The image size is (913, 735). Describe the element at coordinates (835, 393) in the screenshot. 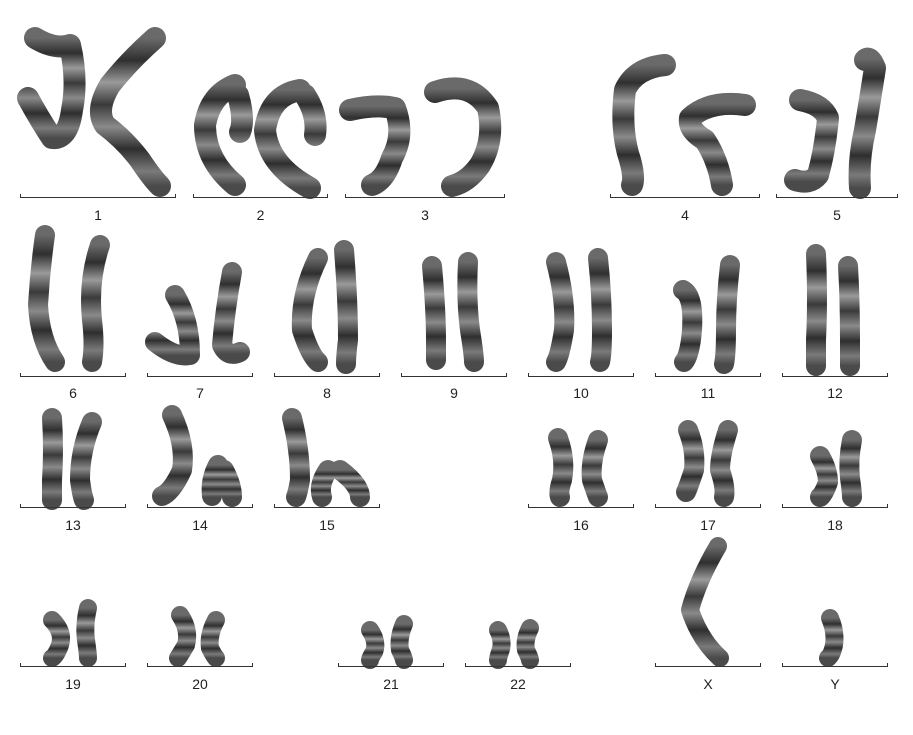

I see `pair-label: 12` at that location.